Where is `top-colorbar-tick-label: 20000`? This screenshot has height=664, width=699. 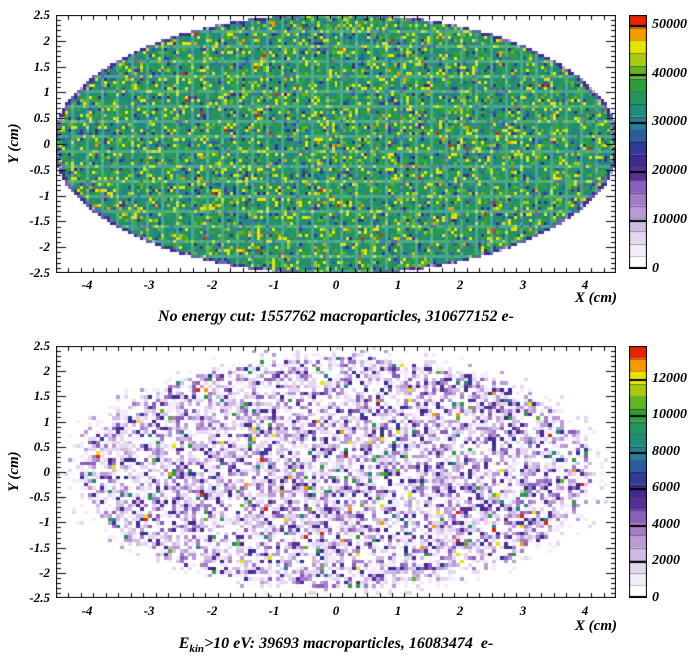
top-colorbar-tick-label: 20000 is located at coordinates (669, 170).